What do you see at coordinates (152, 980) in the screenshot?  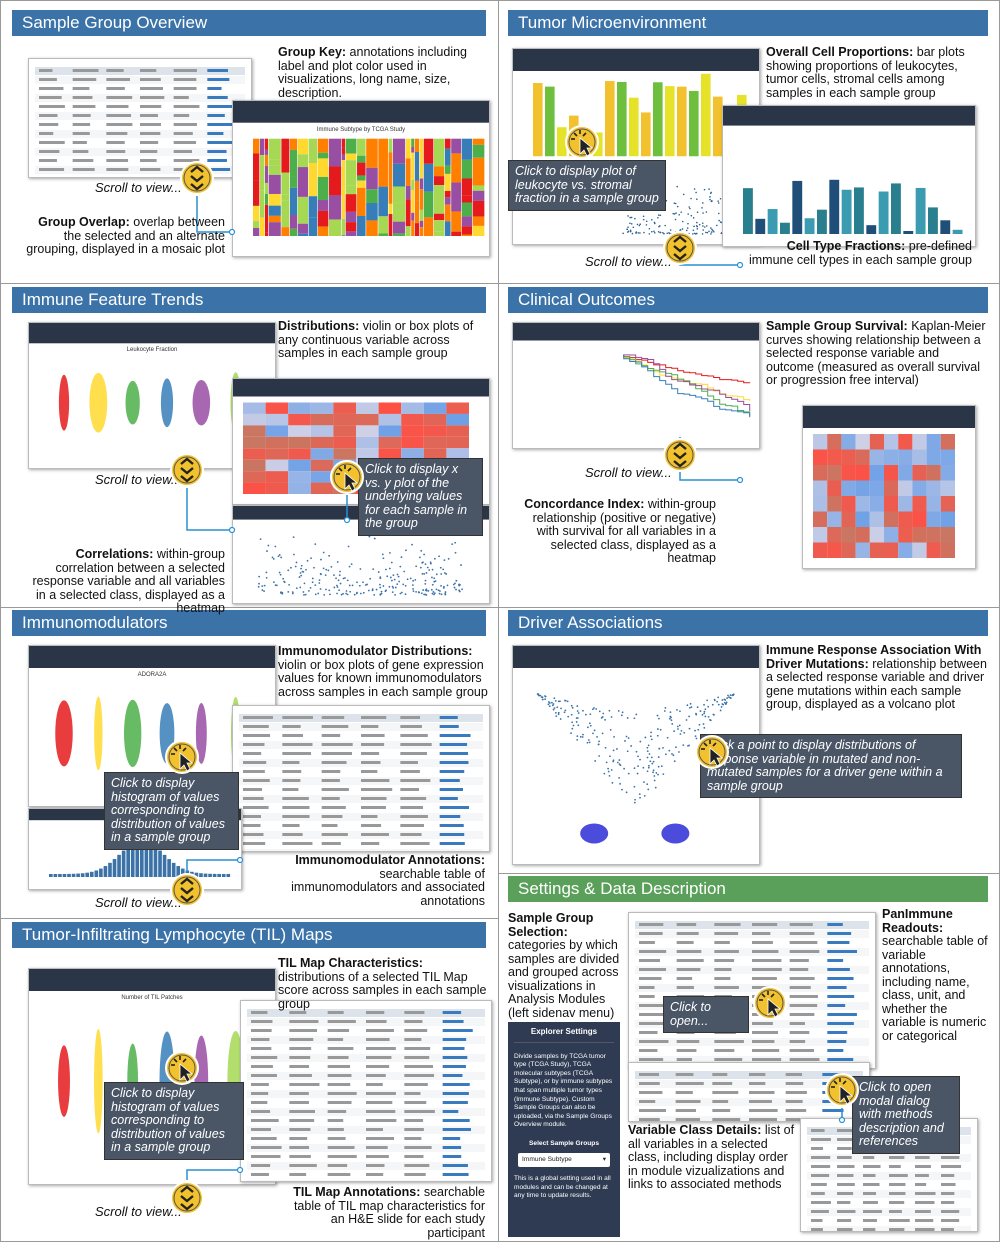 I see `toolbar` at bounding box center [152, 980].